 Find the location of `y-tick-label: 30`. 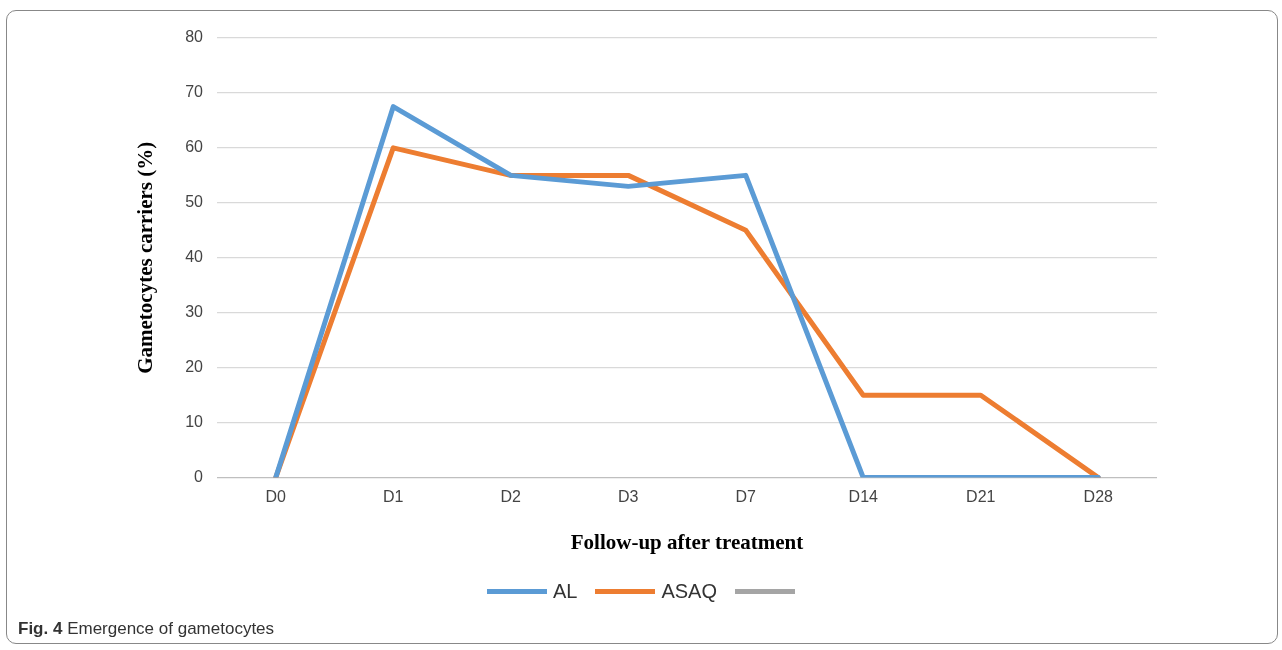

y-tick-label: 30 is located at coordinates (194, 312).